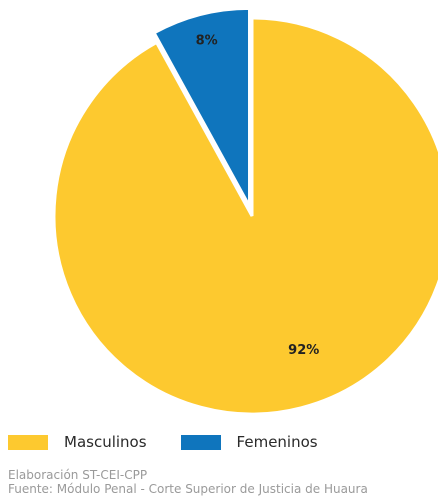 Image resolution: width=438 pixels, height=501 pixels. What do you see at coordinates (277, 442) in the screenshot?
I see `legend-label-femeninos: Femeninos` at bounding box center [277, 442].